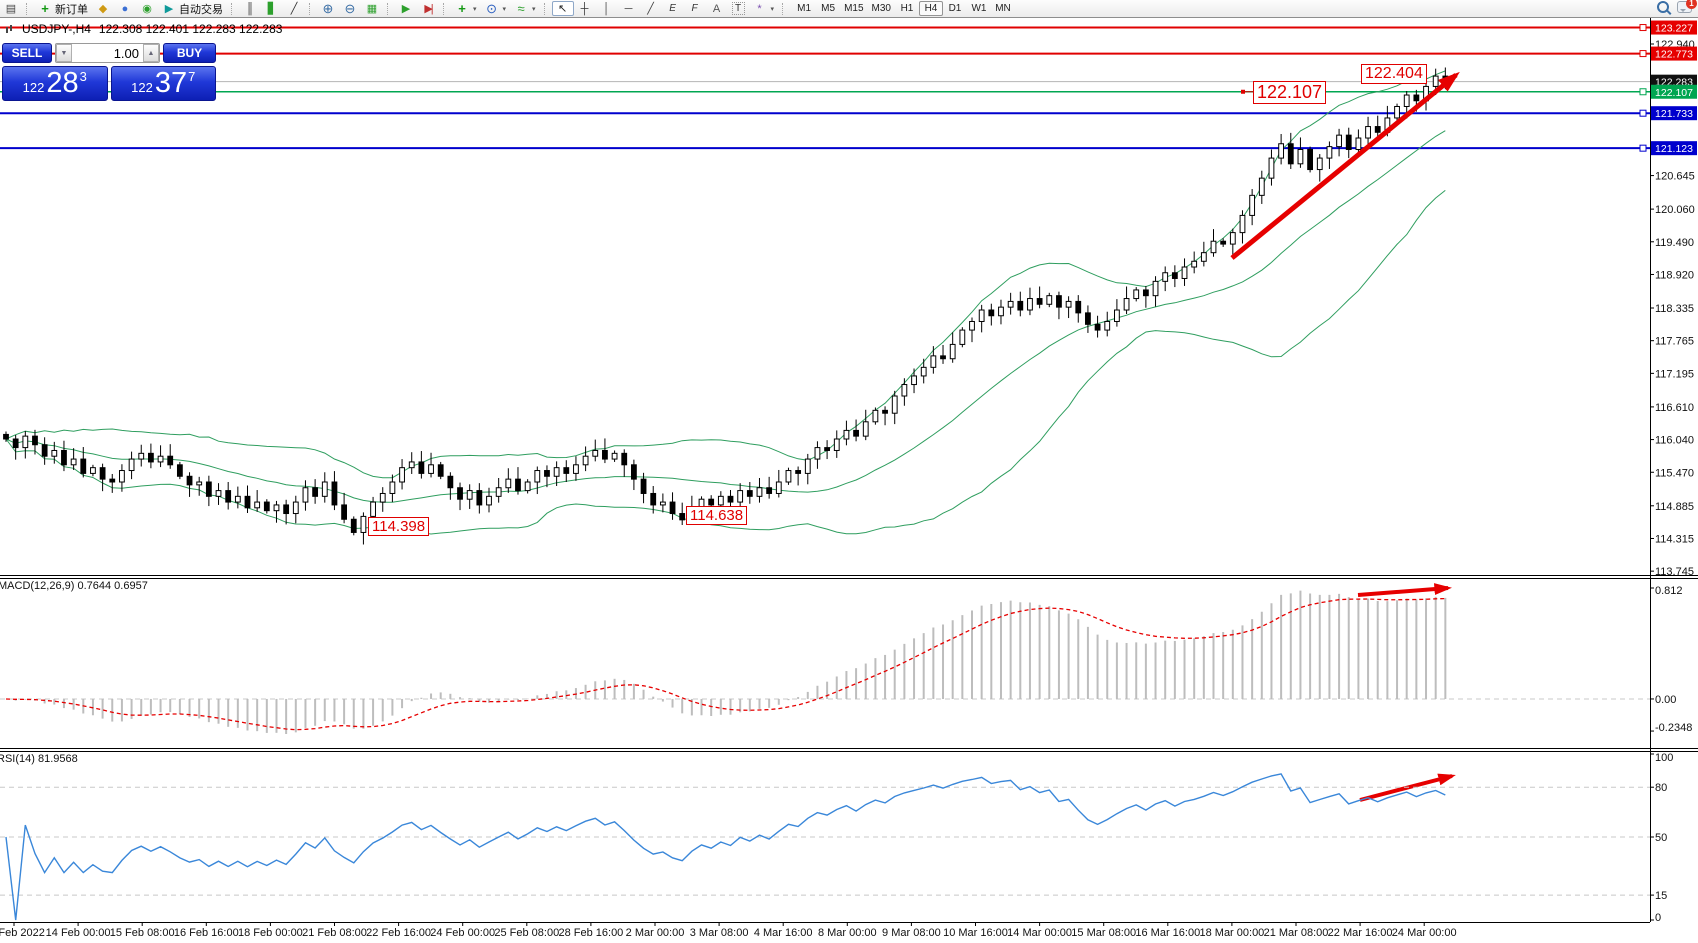  Describe the element at coordinates (151, 53) in the screenshot. I see `volume-increase-button: ▲` at that location.